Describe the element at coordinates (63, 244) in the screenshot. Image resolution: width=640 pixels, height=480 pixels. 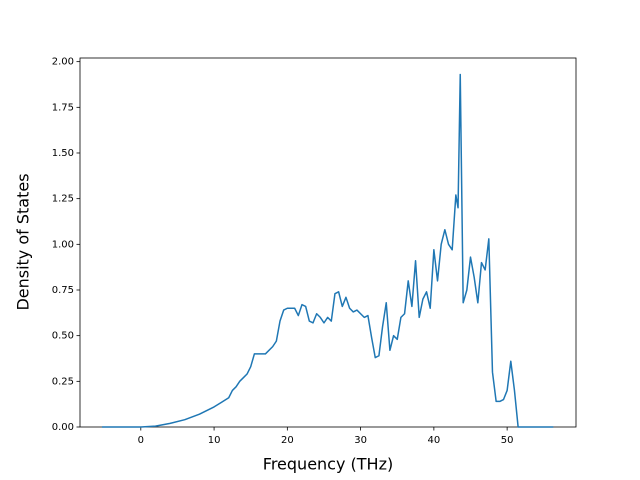
I see `y-tick-label: 1.00` at that location.